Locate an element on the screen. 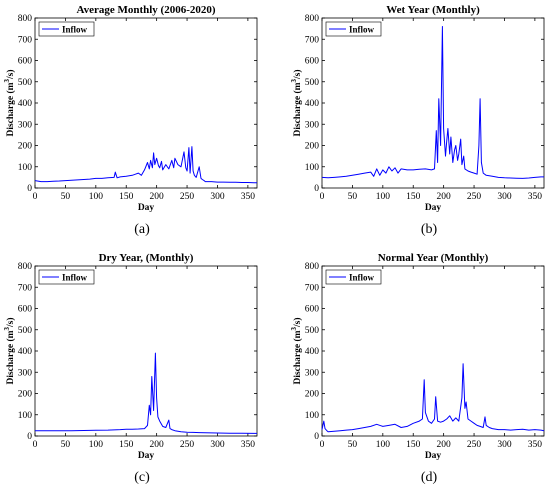  panel-label: (d) is located at coordinates (429, 477).